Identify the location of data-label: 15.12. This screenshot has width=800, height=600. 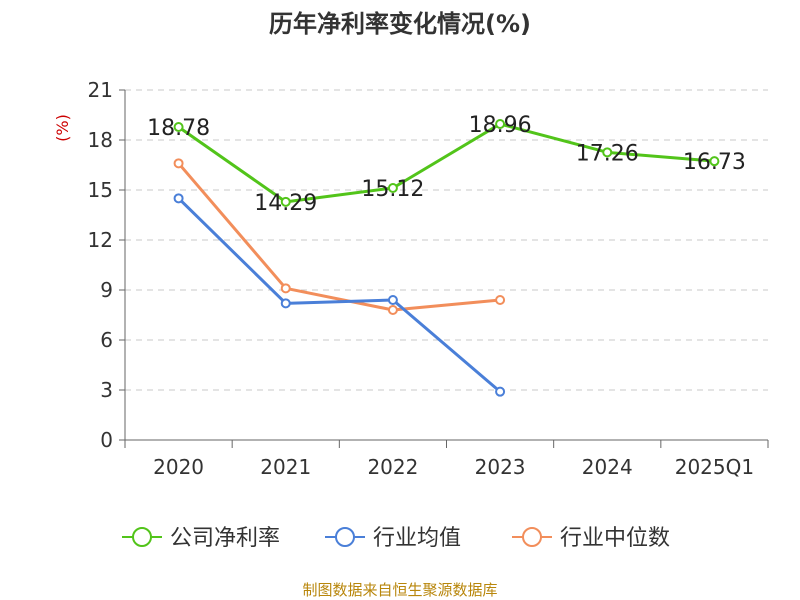
(392, 189).